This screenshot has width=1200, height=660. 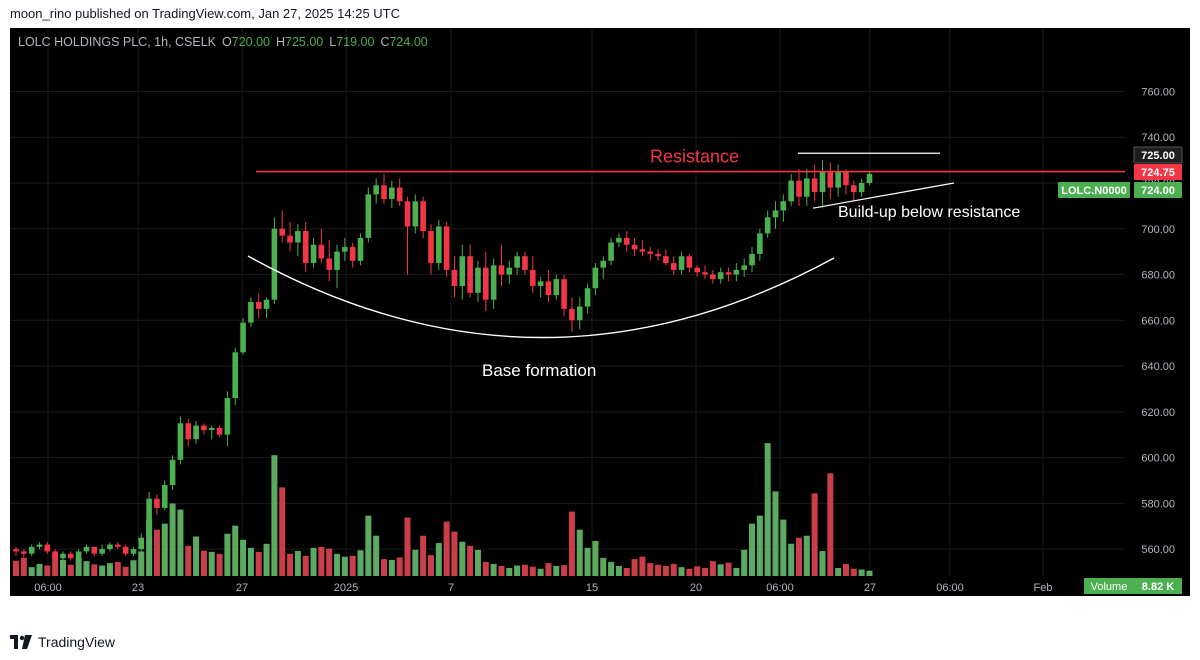 I want to click on symbol-title: LOLC HOLDINGS PLC, so click(x=82, y=42).